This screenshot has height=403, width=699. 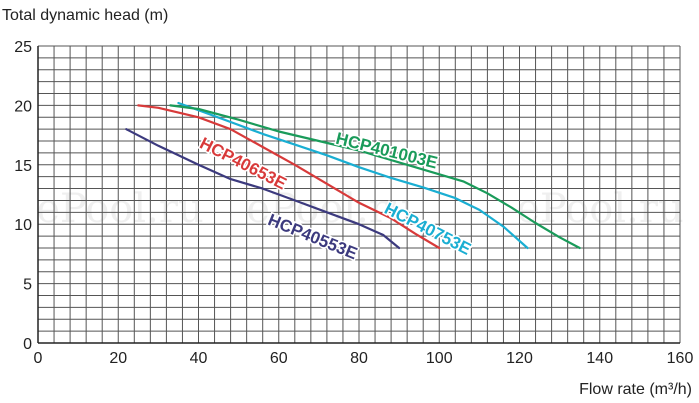 I want to click on x-tick-label: 80, so click(x=359, y=358).